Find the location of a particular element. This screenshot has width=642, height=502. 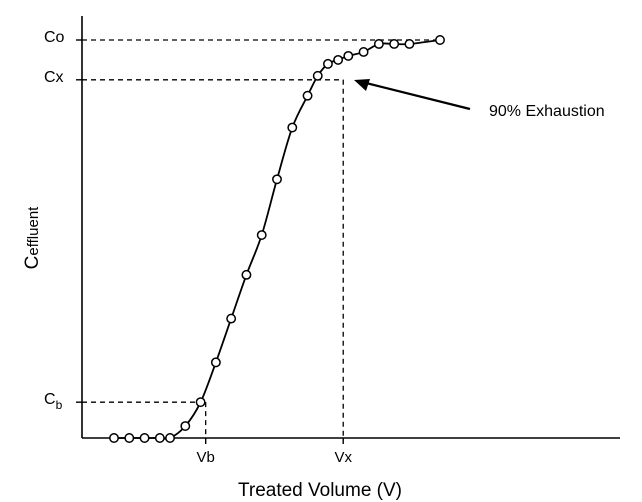

y-axis-label: Ceffluent is located at coordinates (32, 238).